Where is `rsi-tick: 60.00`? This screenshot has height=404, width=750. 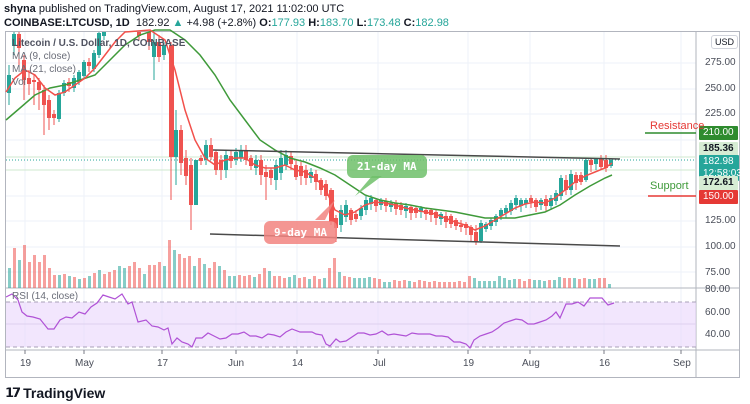 rsi-tick: 60.00 is located at coordinates (718, 312).